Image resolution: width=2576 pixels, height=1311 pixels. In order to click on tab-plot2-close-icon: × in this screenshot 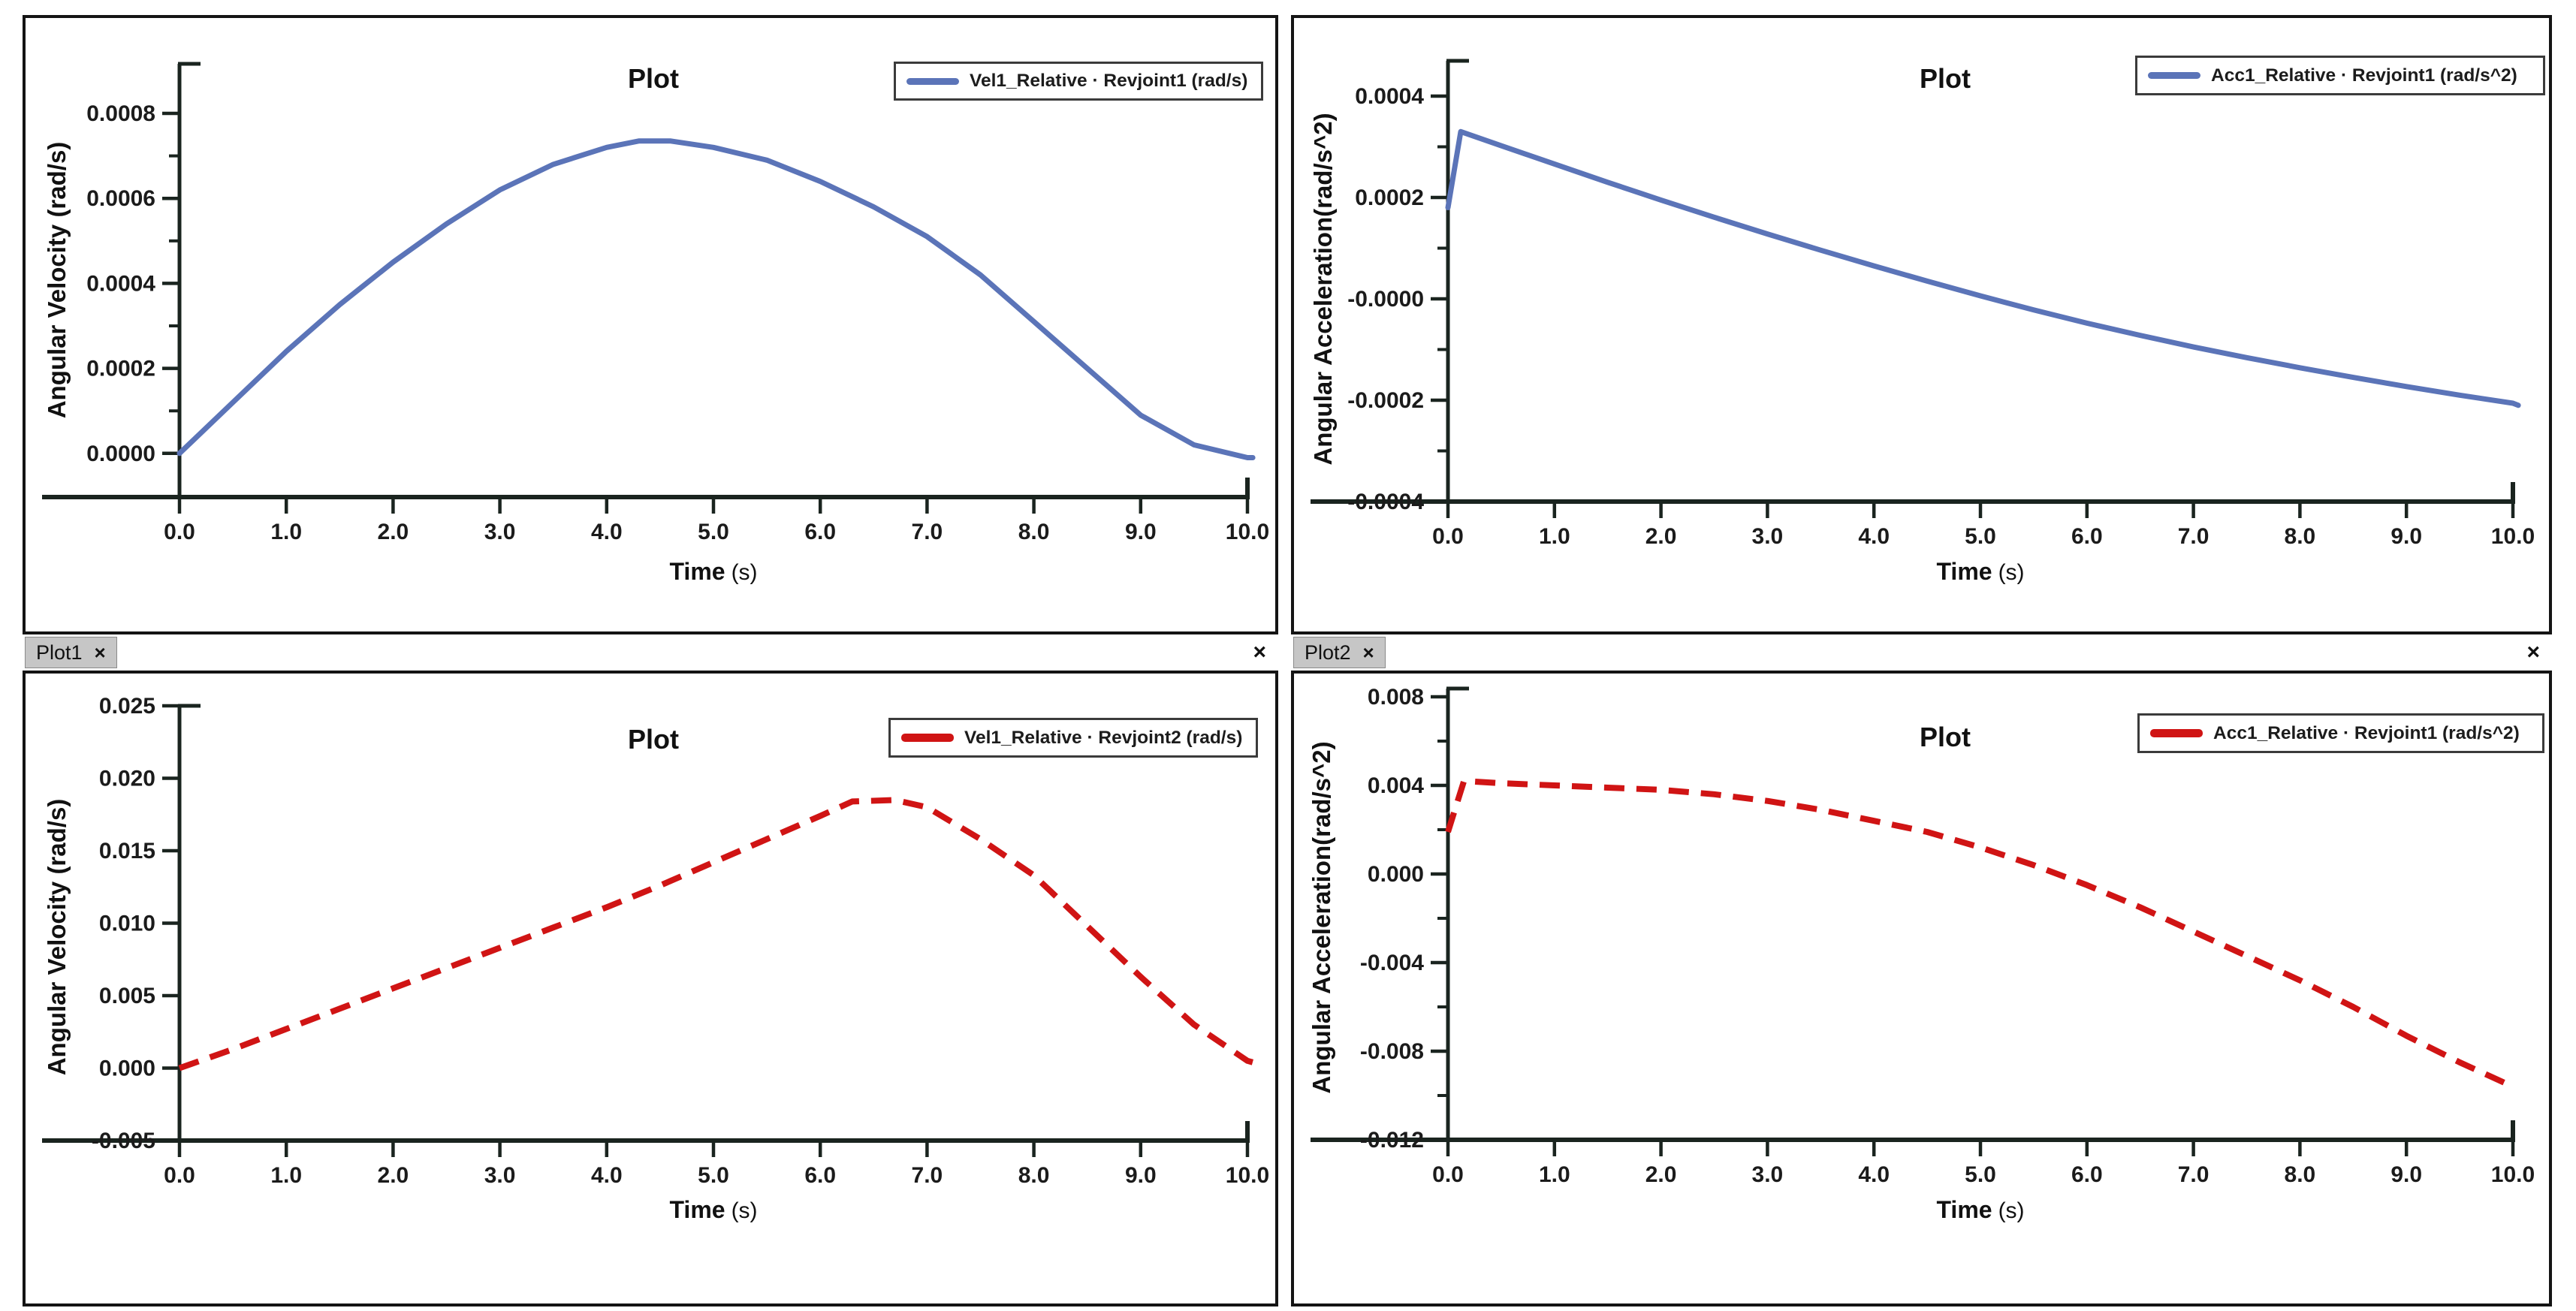, I will do `click(1368, 652)`.